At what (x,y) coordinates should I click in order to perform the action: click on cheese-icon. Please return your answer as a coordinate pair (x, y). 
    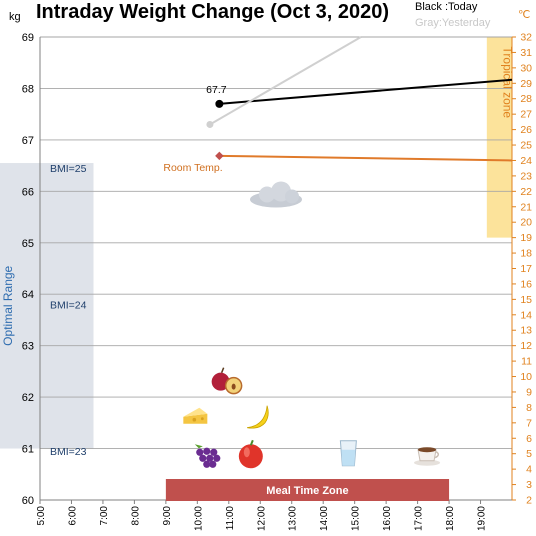
    Looking at the image, I should click on (195, 415).